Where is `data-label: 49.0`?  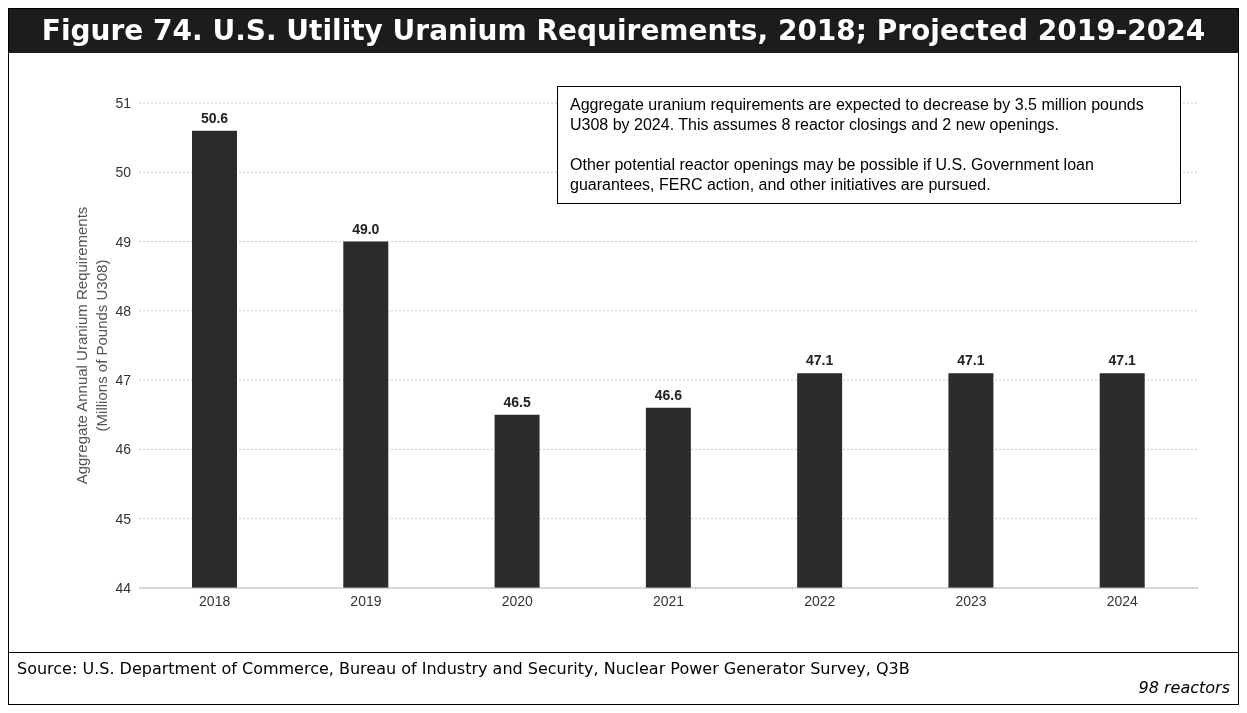 data-label: 49.0 is located at coordinates (366, 228).